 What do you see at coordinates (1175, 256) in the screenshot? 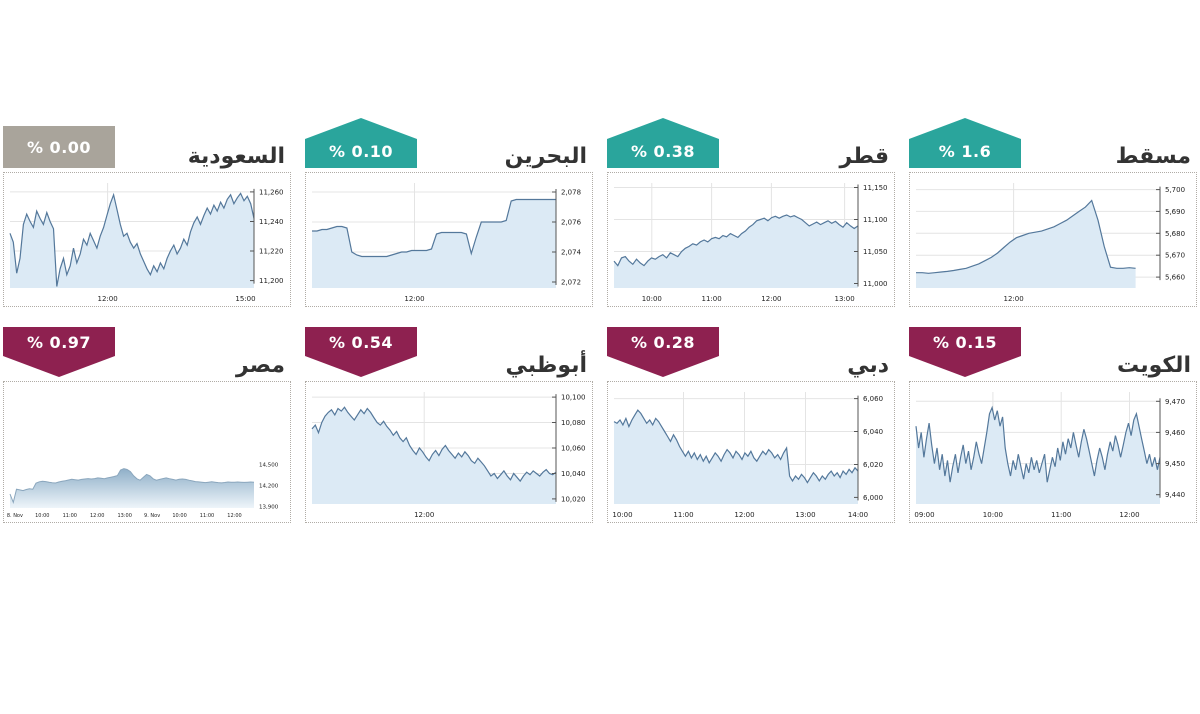
I see `svg-text: 5,670` at bounding box center [1175, 256].